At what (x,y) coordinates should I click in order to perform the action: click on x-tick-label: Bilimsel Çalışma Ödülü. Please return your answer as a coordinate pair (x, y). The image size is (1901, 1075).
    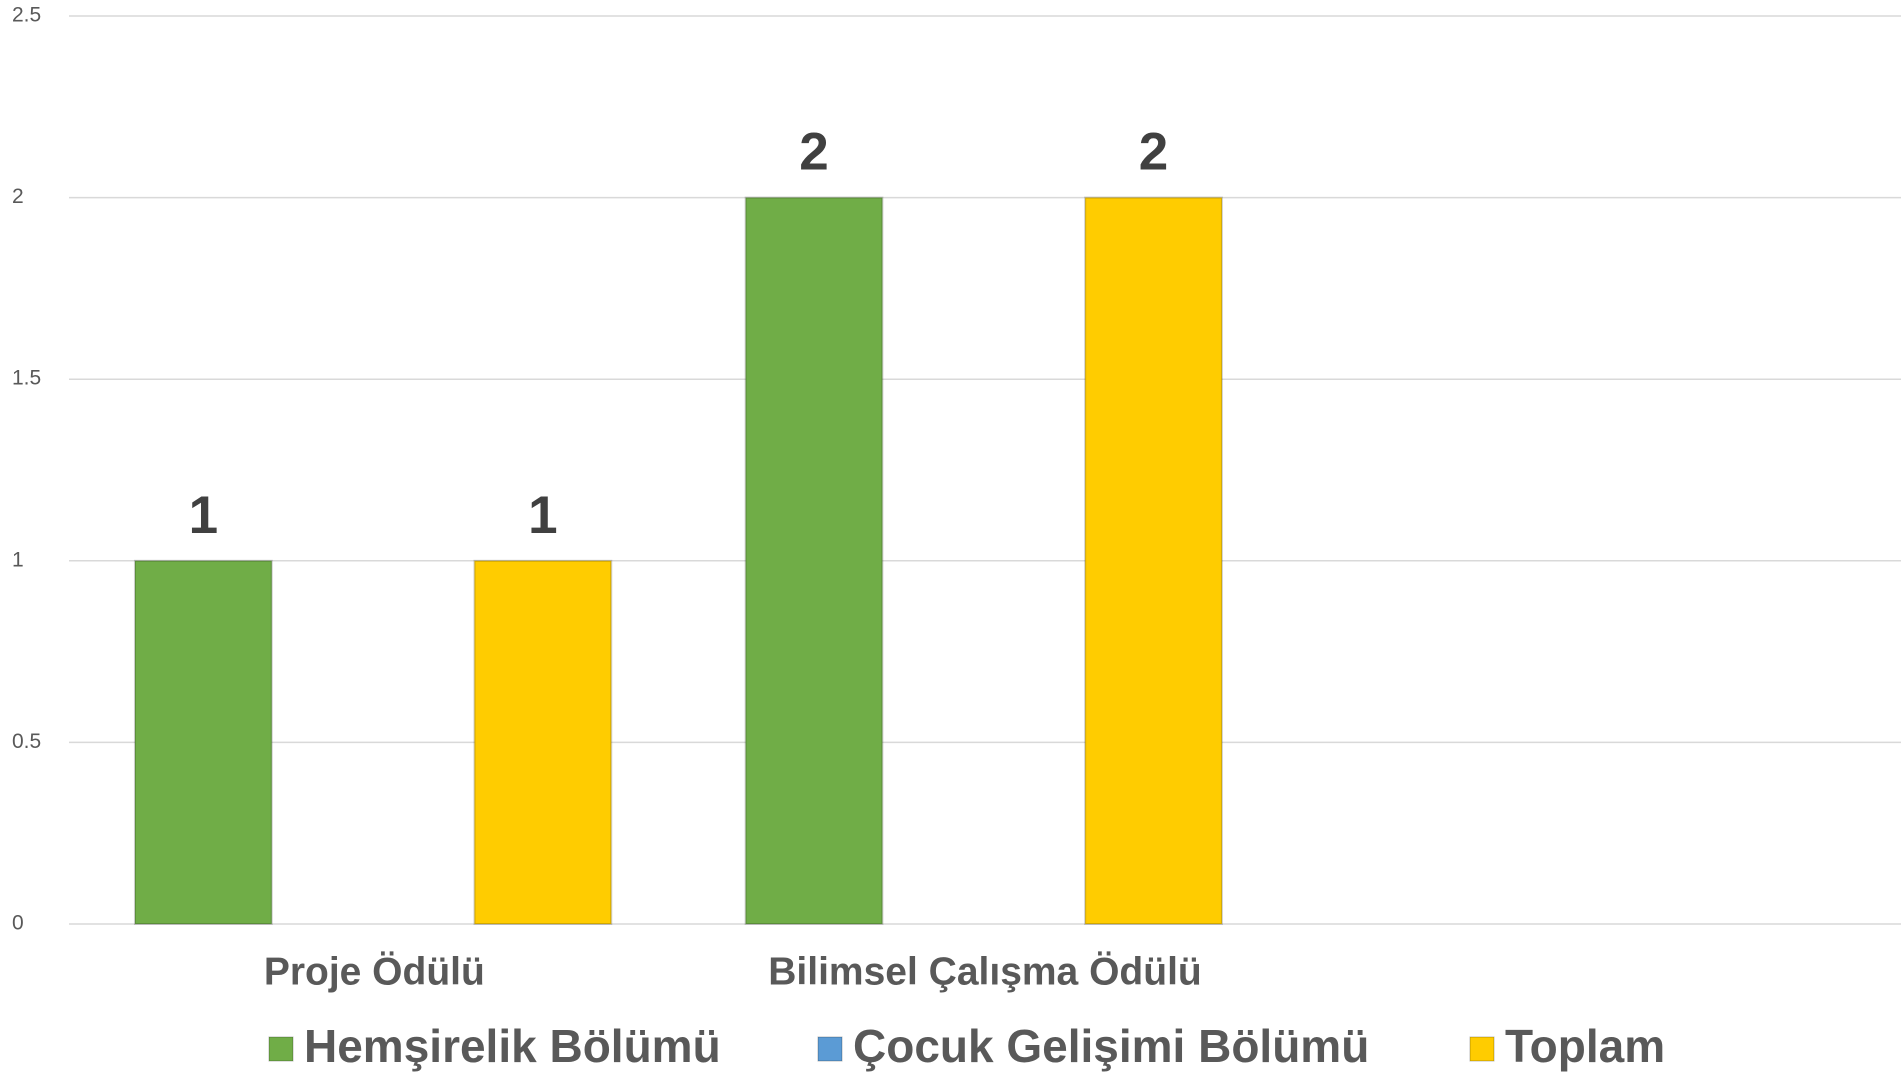
    Looking at the image, I should click on (984, 971).